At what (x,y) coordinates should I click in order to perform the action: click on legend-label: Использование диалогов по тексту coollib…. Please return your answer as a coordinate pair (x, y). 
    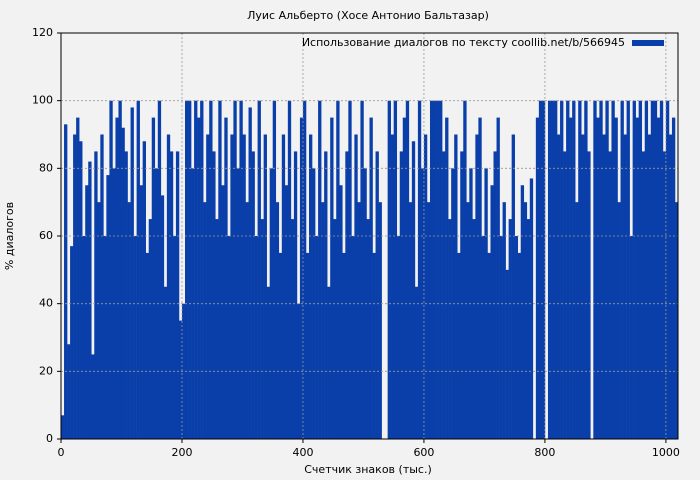
    Looking at the image, I should click on (463, 42).